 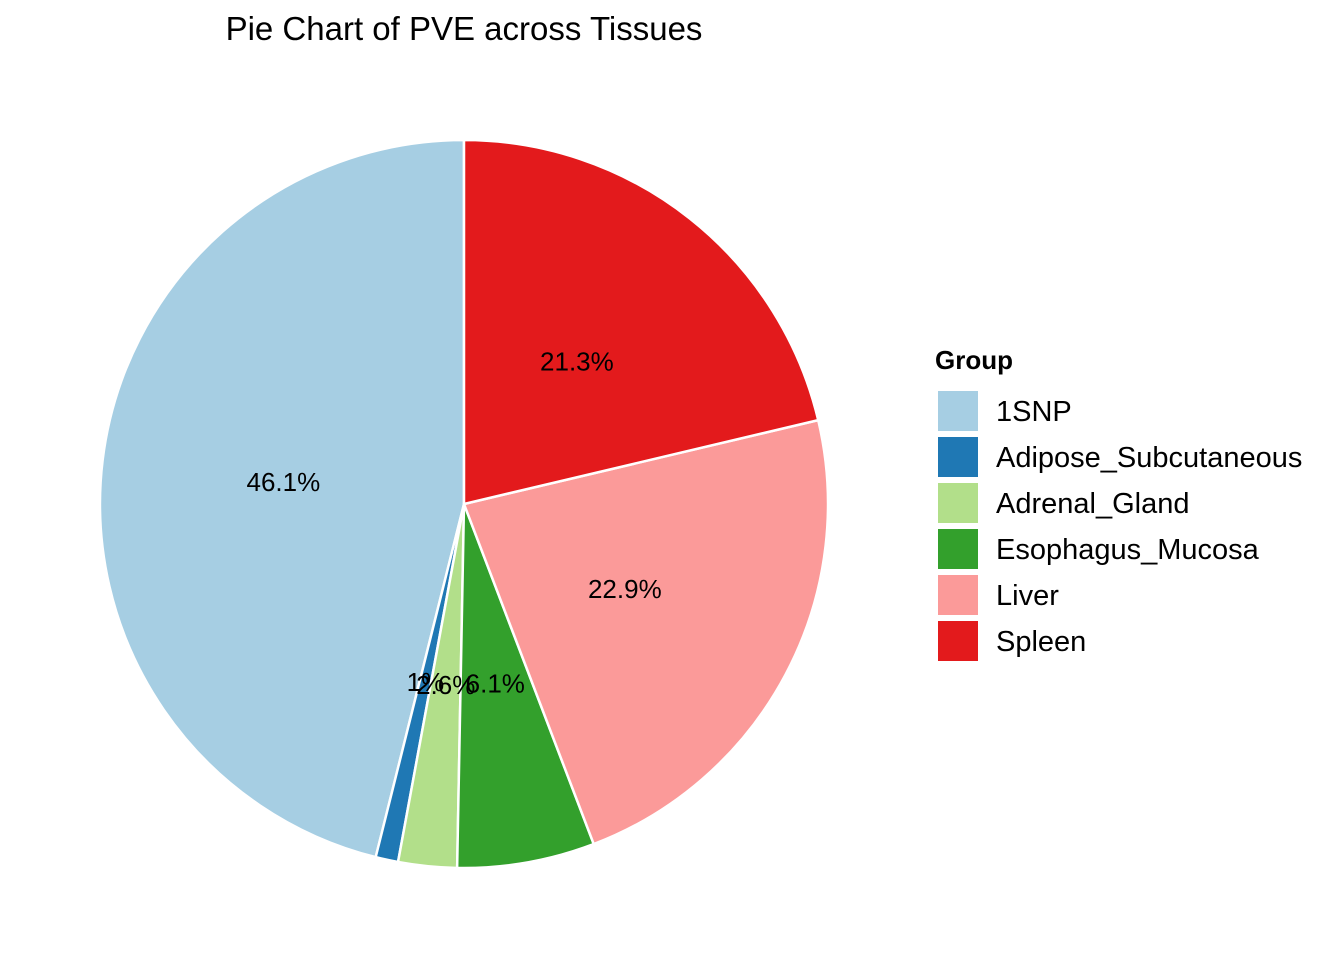 I want to click on legend-swatch-adrenal-gland, so click(x=958, y=503).